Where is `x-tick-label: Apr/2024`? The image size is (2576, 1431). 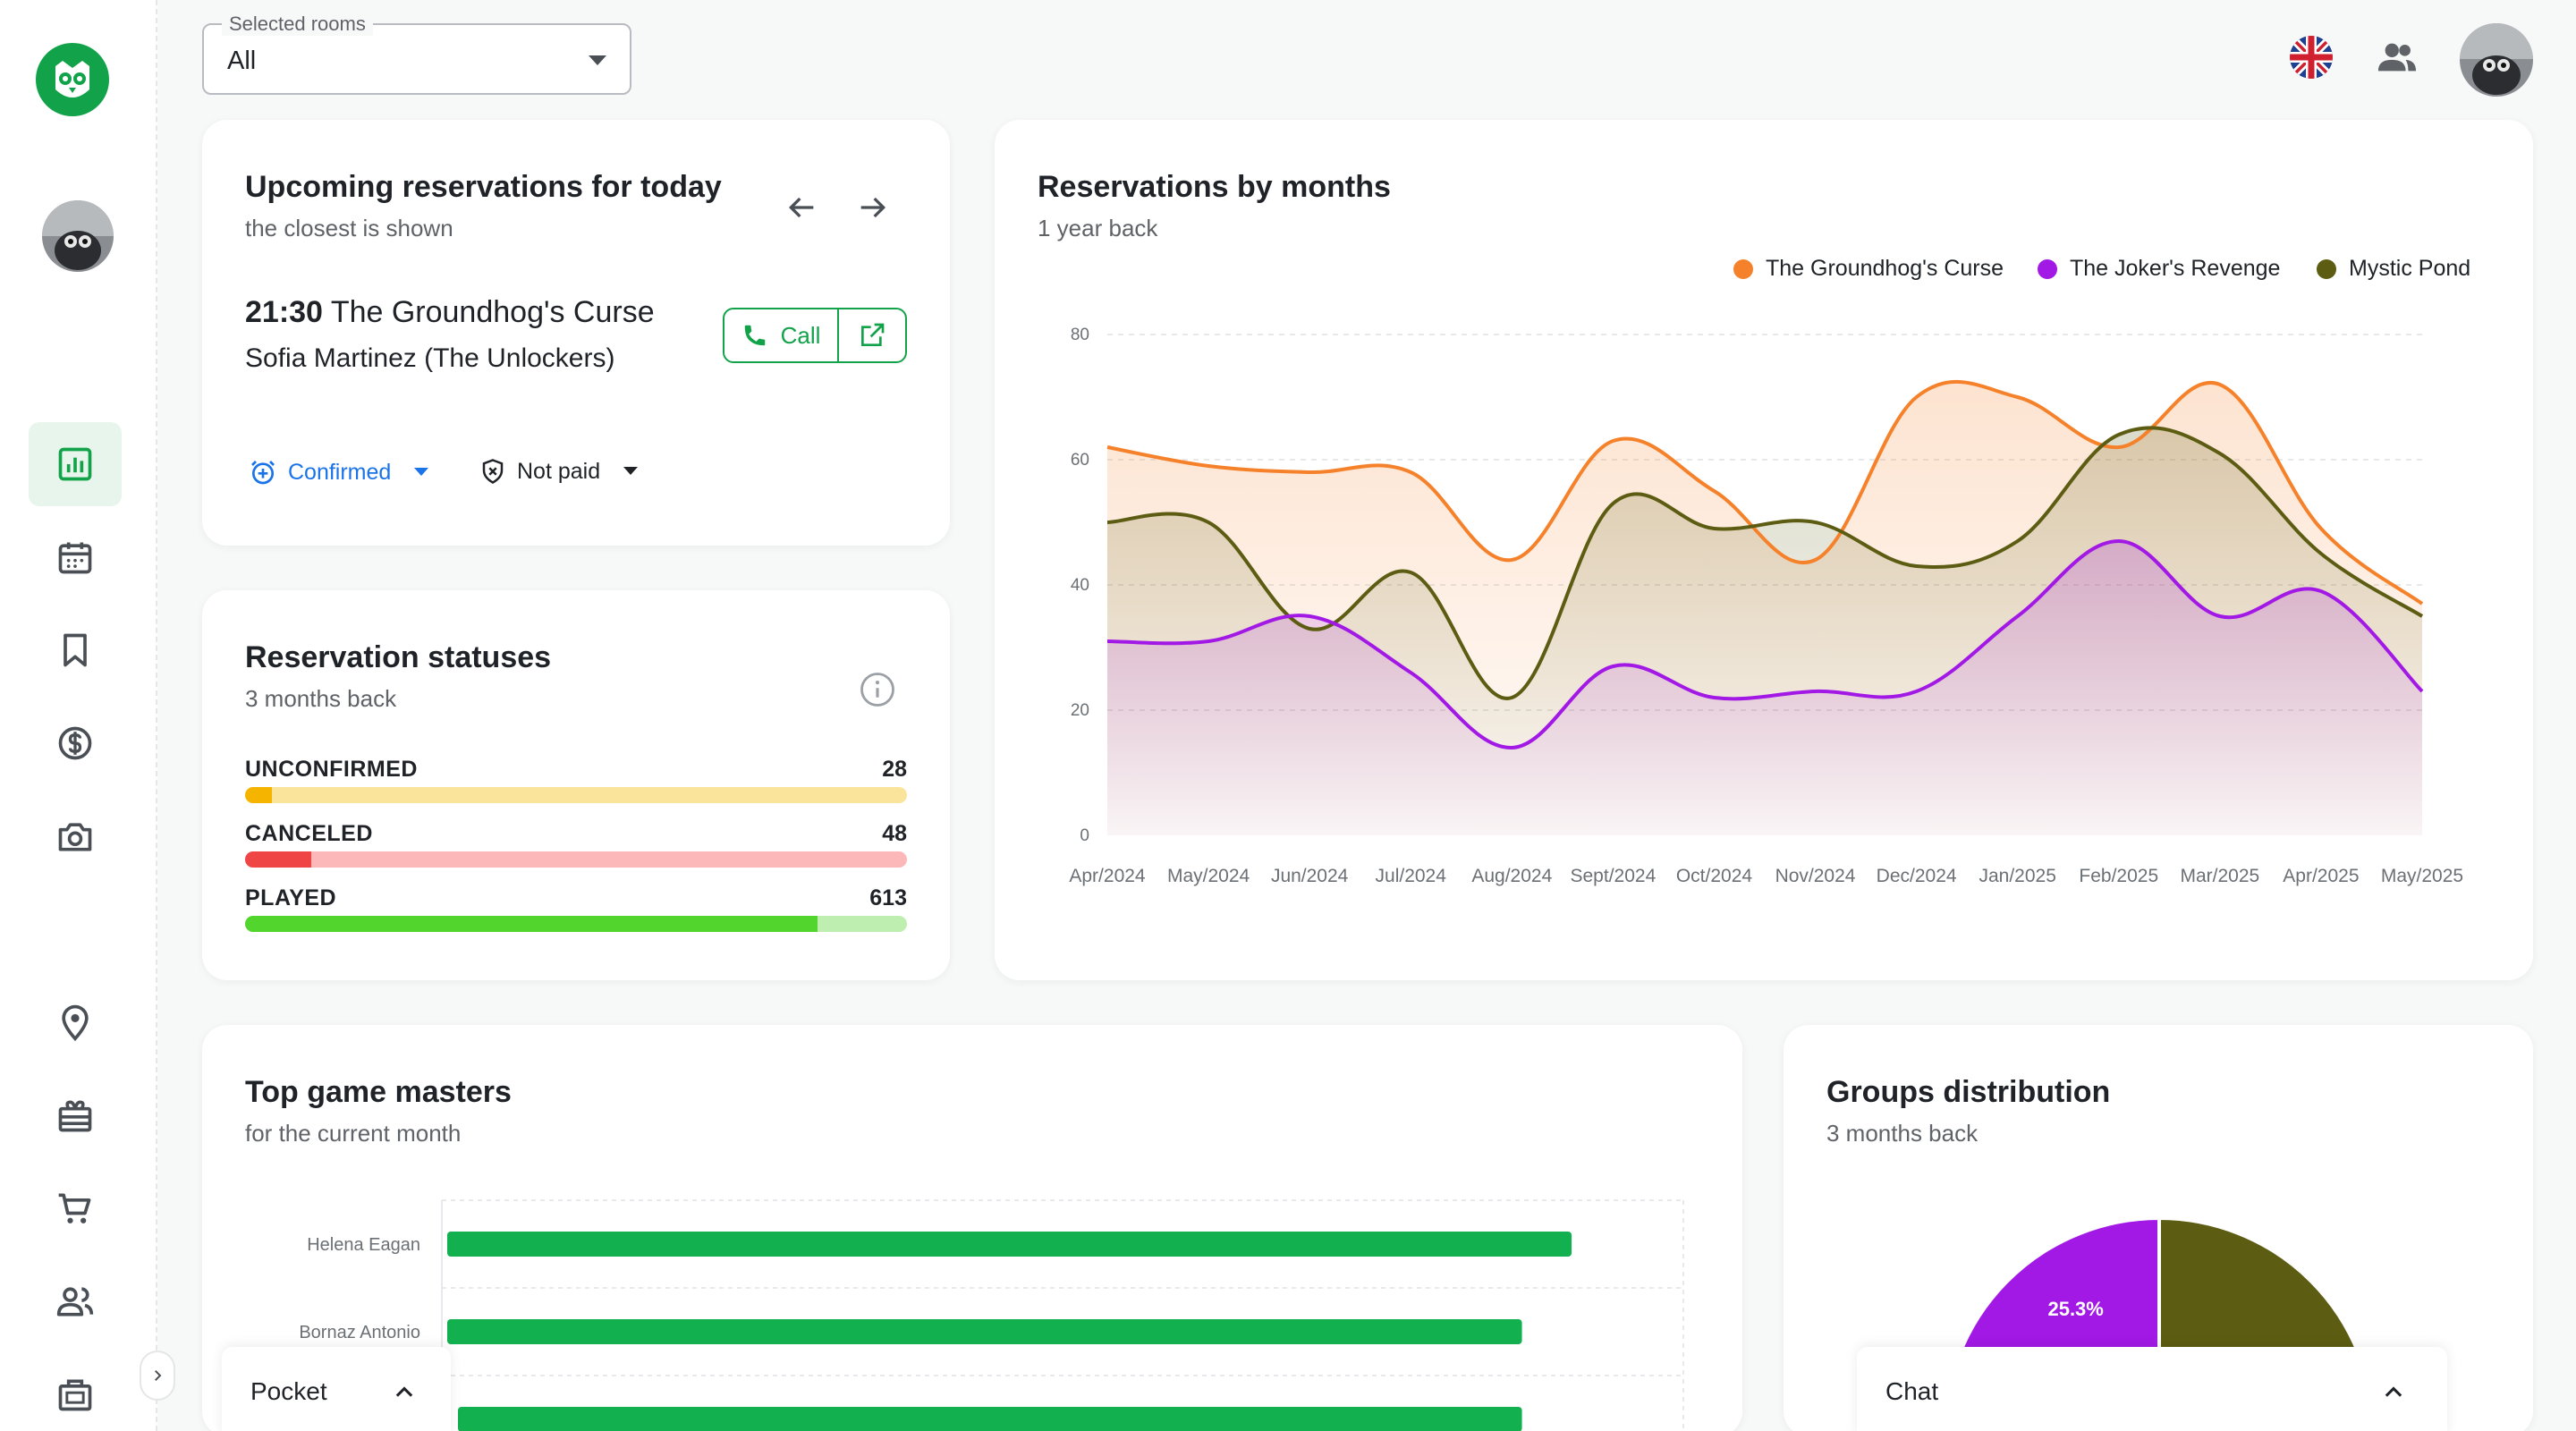 x-tick-label: Apr/2024 is located at coordinates (1107, 876).